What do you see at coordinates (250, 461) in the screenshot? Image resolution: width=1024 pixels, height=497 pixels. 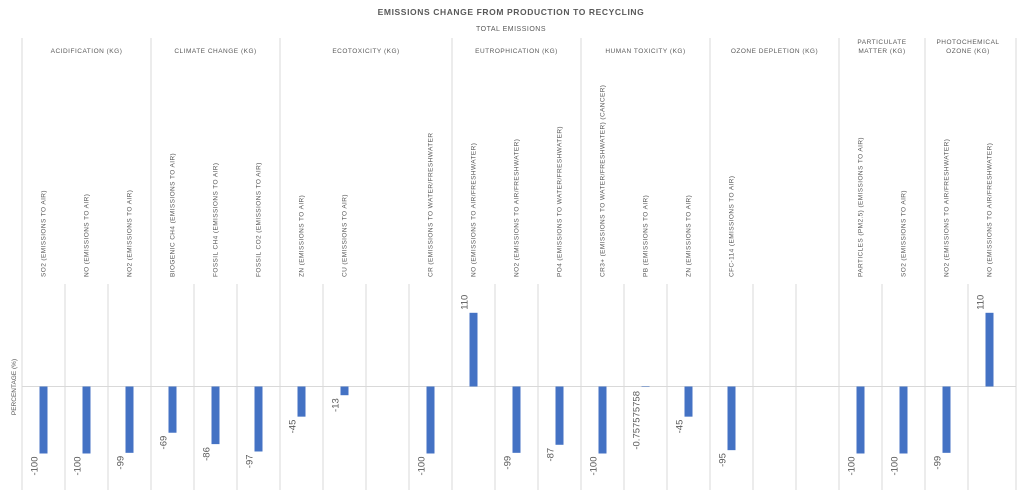 I see `value-label: -97` at bounding box center [250, 461].